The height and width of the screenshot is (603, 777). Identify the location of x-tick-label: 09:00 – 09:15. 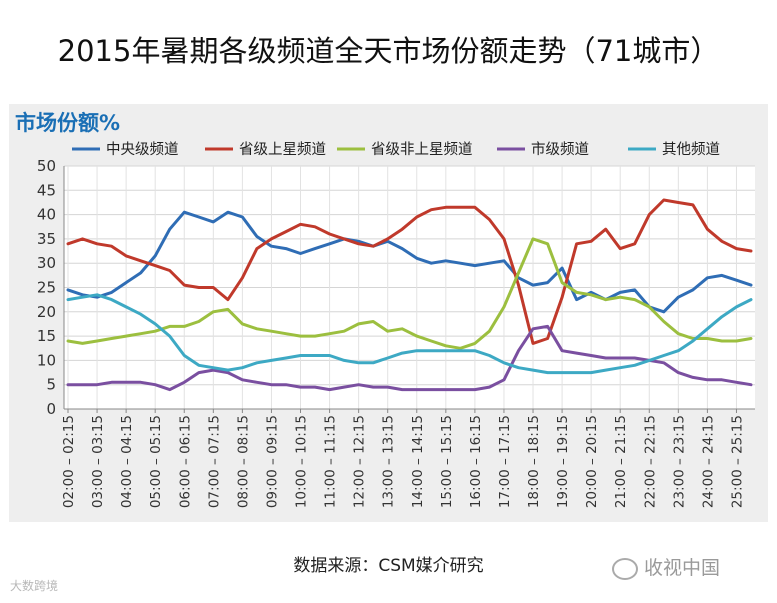
(272, 461).